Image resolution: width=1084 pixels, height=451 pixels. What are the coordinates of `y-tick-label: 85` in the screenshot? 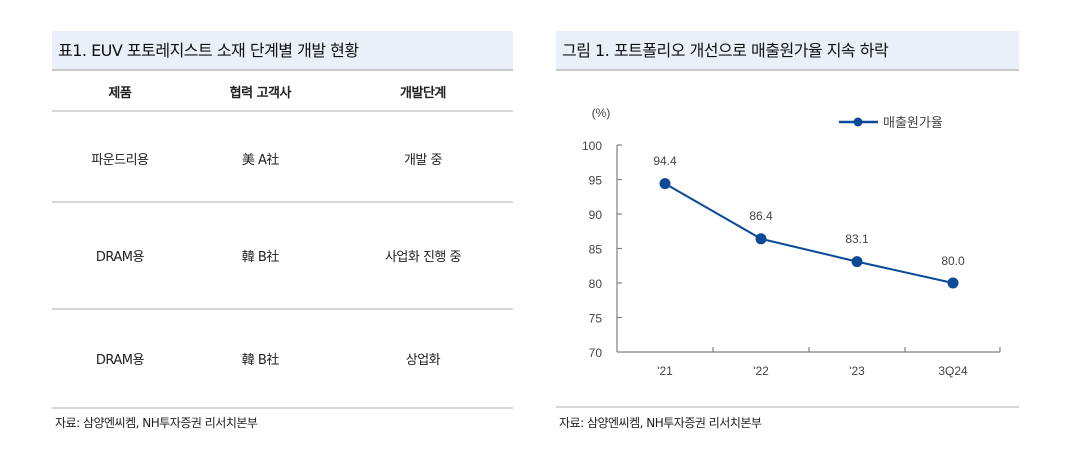 It's located at (596, 250).